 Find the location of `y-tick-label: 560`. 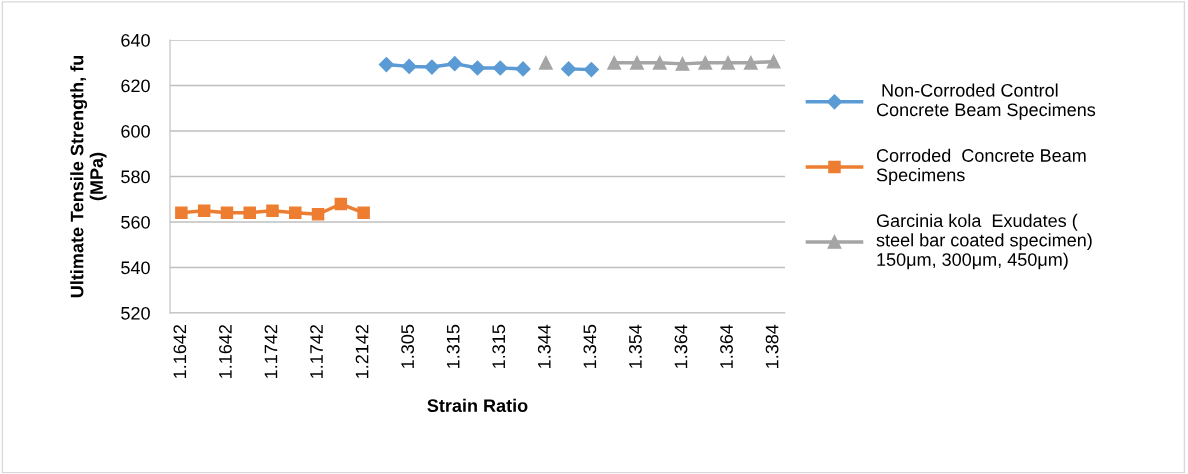

y-tick-label: 560 is located at coordinates (135, 222).